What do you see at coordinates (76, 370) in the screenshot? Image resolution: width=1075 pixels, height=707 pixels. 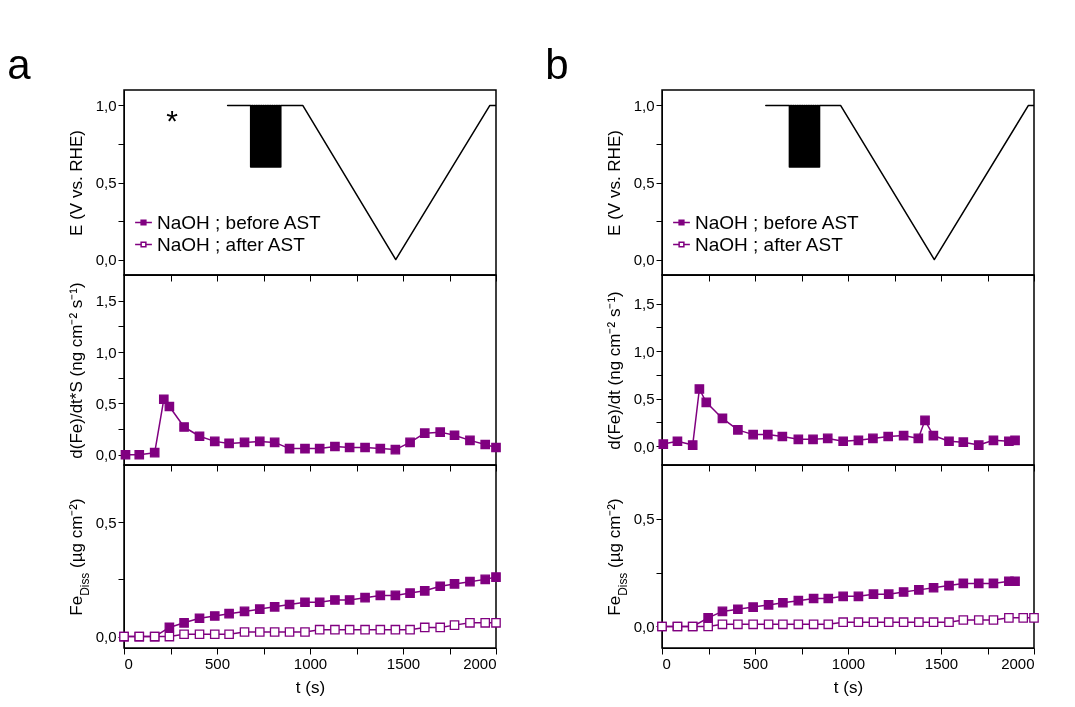 I see `y-axis-title: d(Fe)/dt*S (ng cm⁻² s⁻¹)` at bounding box center [76, 370].